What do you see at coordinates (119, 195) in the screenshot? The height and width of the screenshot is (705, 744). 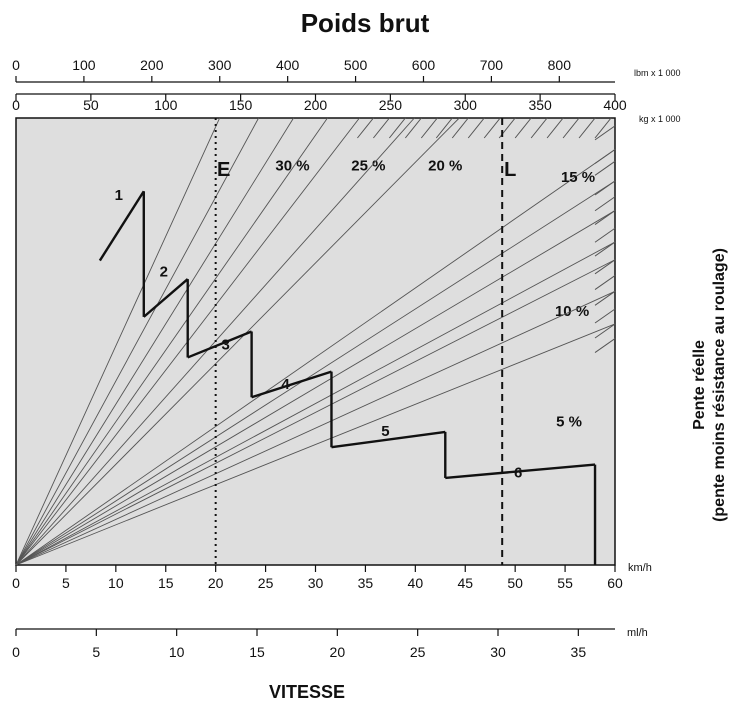 I see `gear-label: 1` at bounding box center [119, 195].